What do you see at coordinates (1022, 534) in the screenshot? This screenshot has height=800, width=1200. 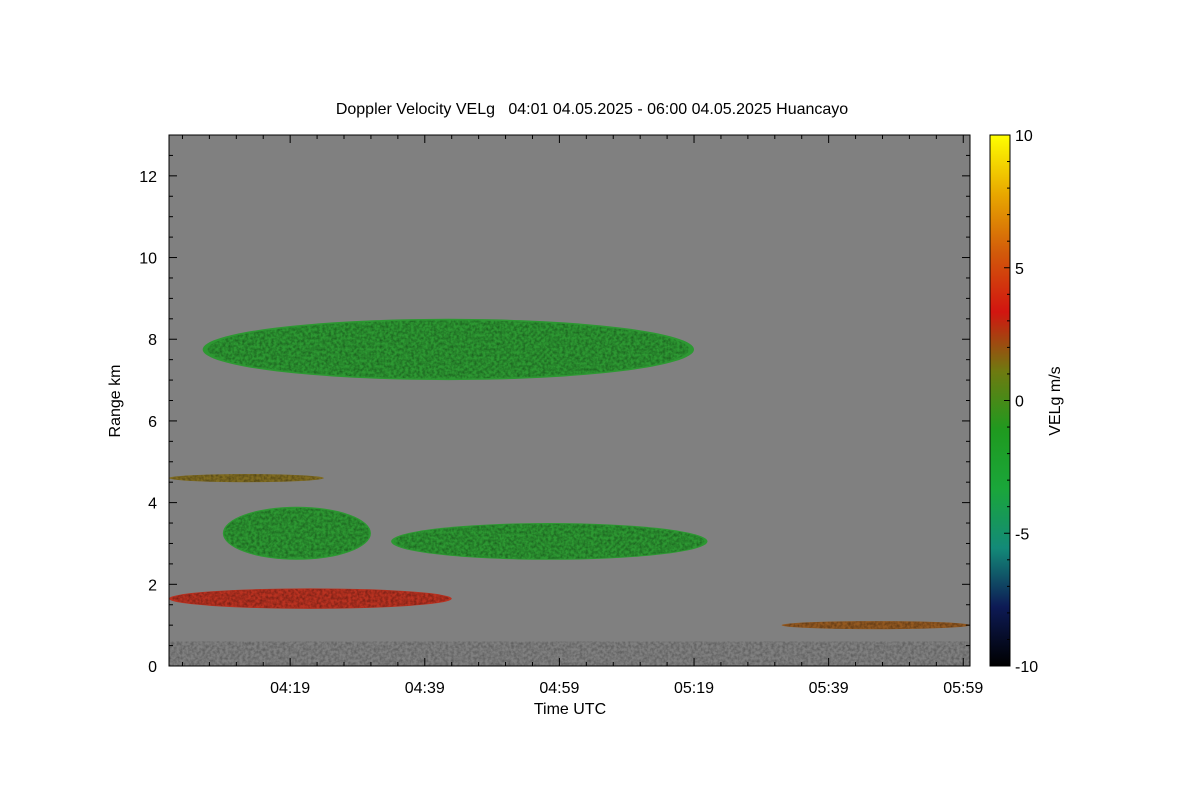 I see `colorbar-tick-label: -5` at bounding box center [1022, 534].